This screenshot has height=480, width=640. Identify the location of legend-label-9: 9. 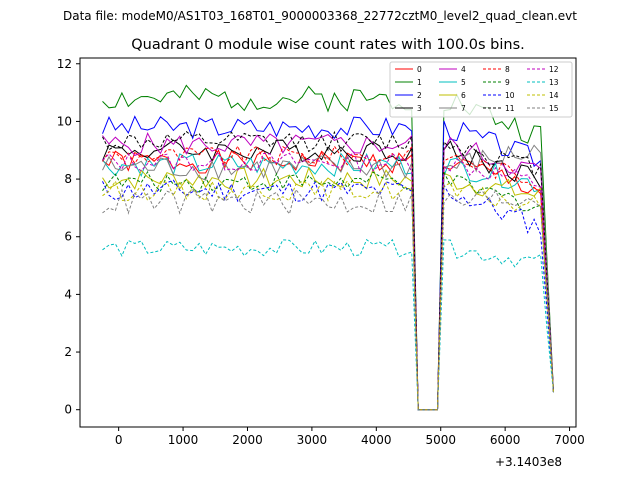
(507, 82).